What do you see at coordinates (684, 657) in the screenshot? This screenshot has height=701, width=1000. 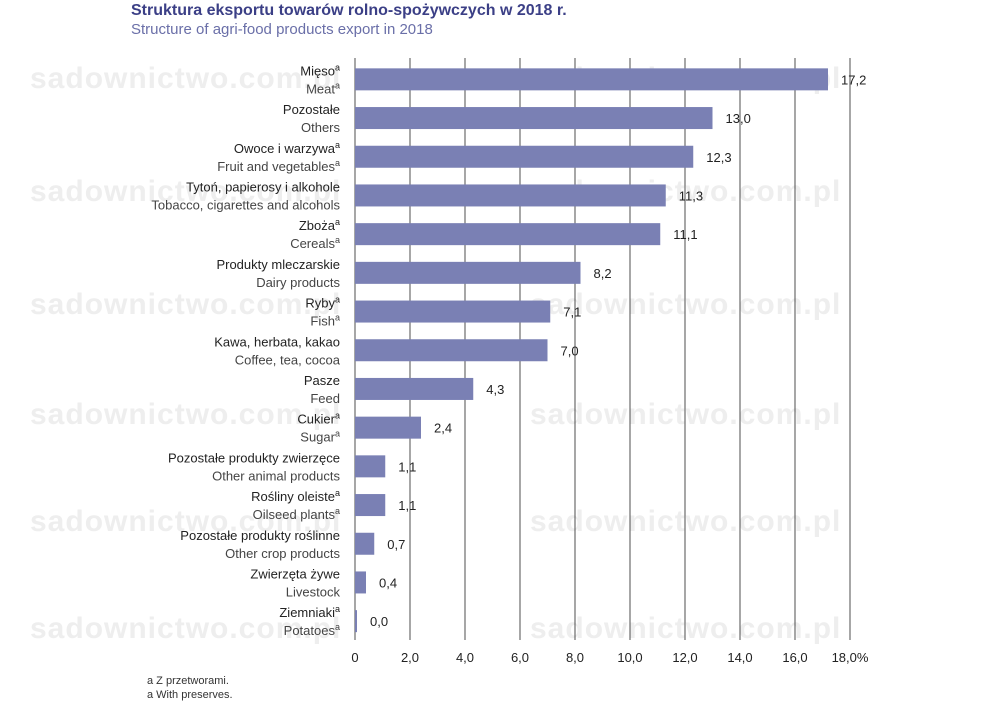 I see `x-tick-label: 12,0` at bounding box center [684, 657].